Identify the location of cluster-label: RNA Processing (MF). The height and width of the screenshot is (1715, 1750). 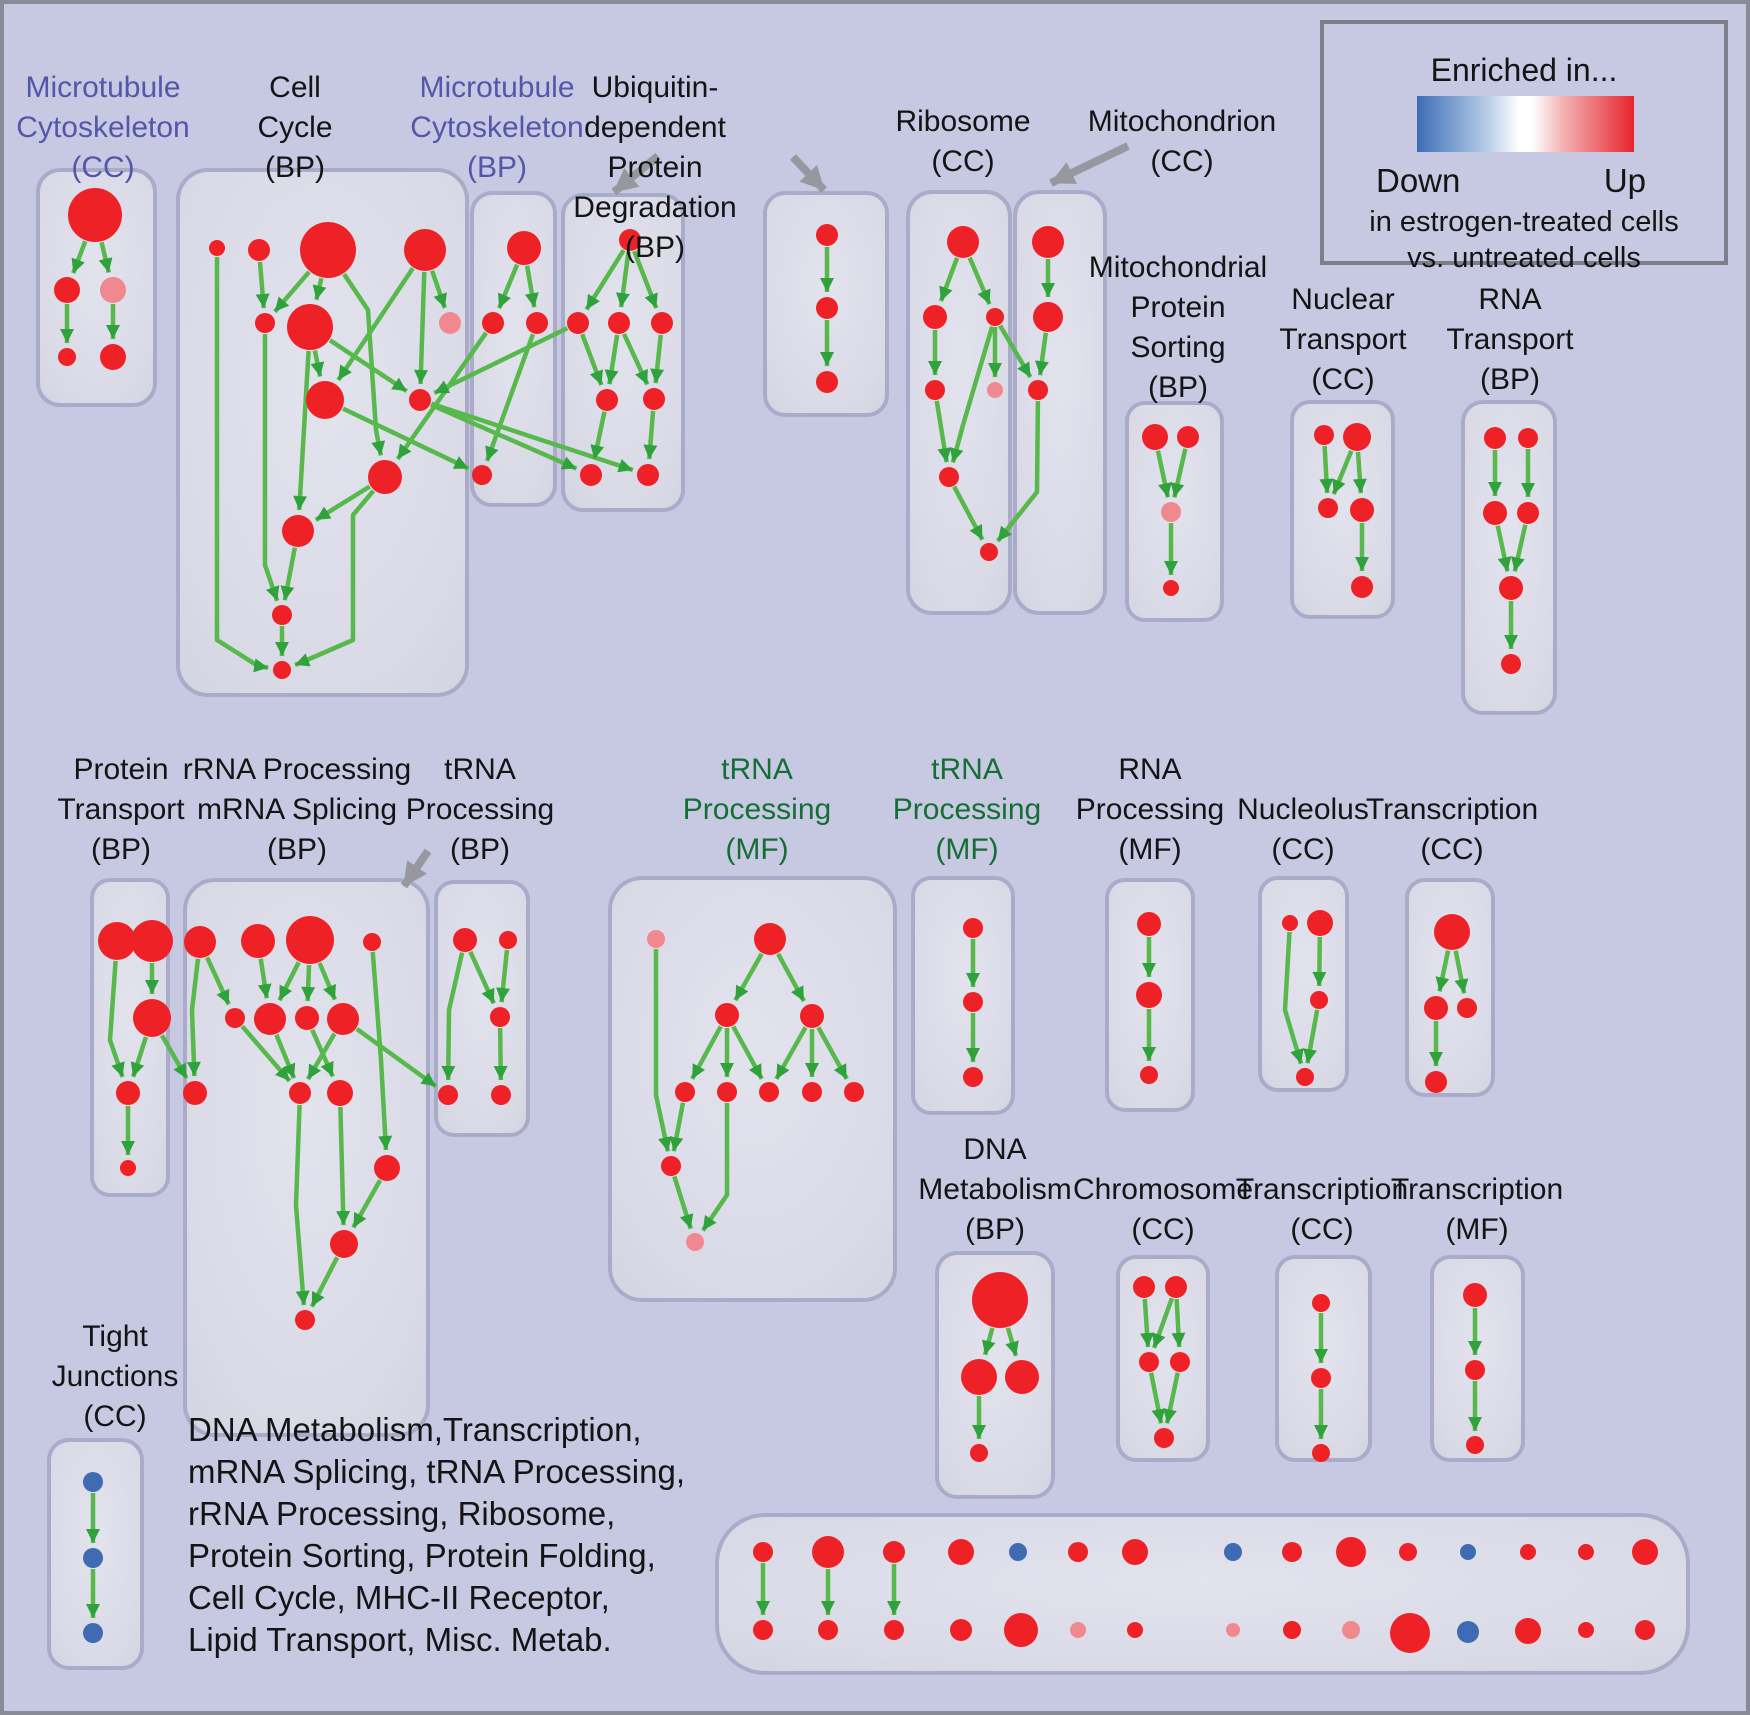
(1150, 809).